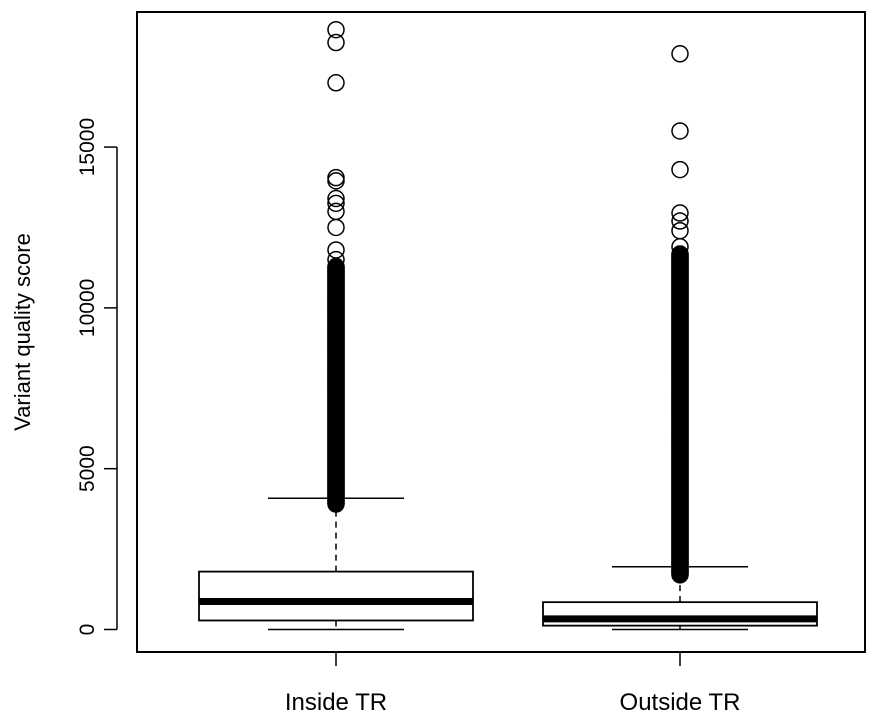 The image size is (892, 722). What do you see at coordinates (87, 147) in the screenshot?
I see `y-tick-label: 15000` at bounding box center [87, 147].